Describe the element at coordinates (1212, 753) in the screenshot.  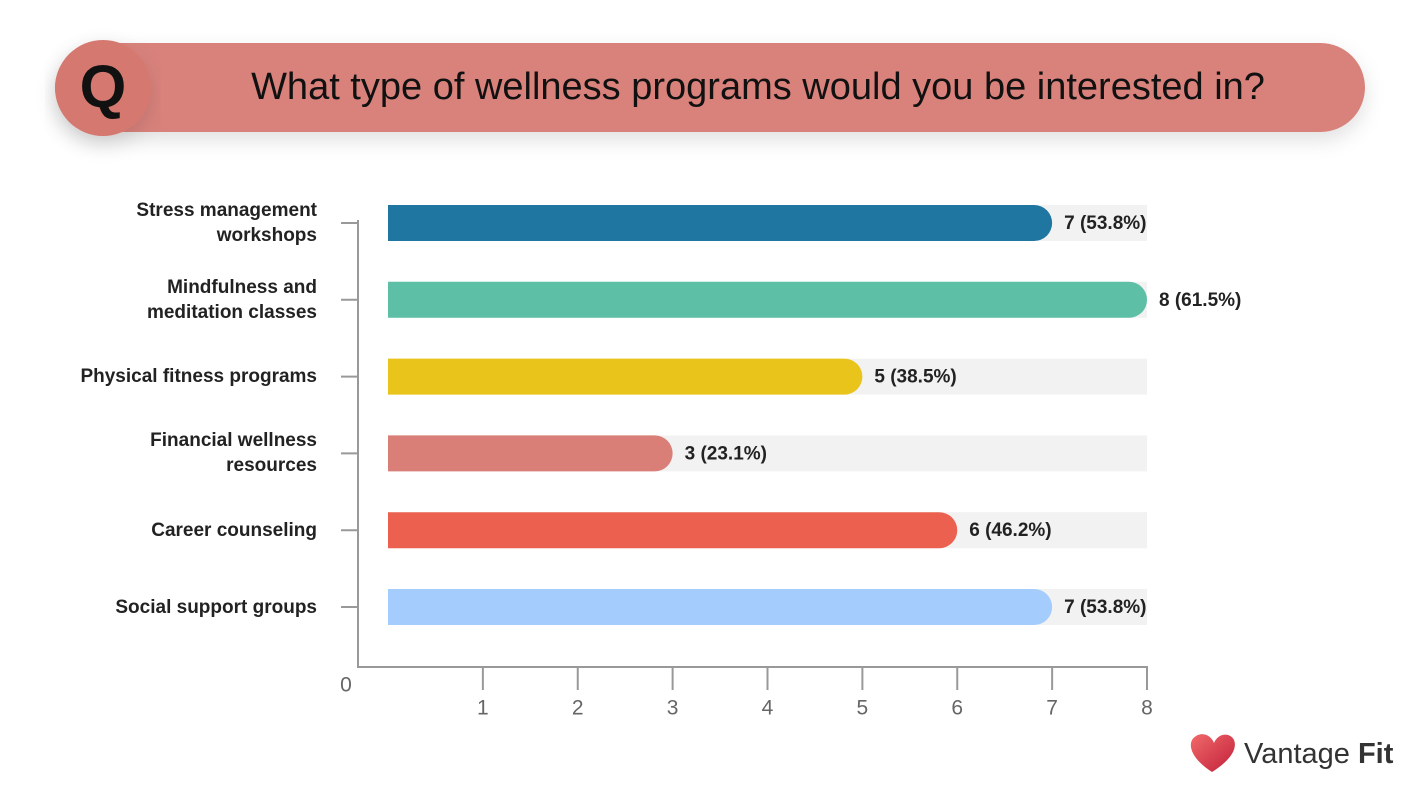
I see `brand-logo` at that location.